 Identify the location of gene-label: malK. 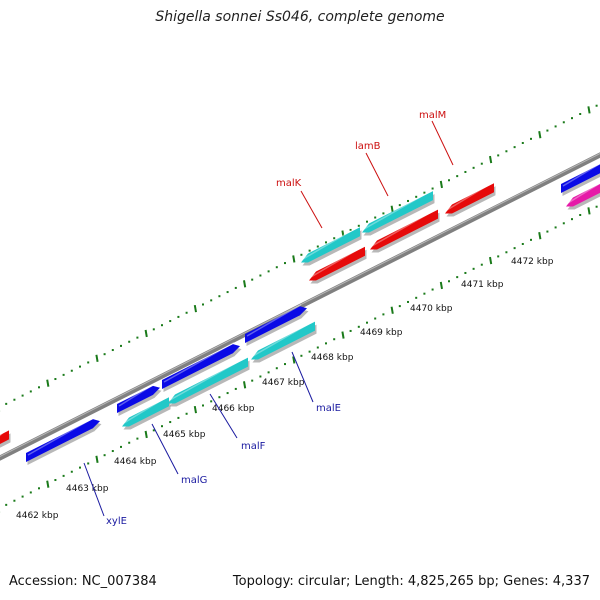
(289, 183).